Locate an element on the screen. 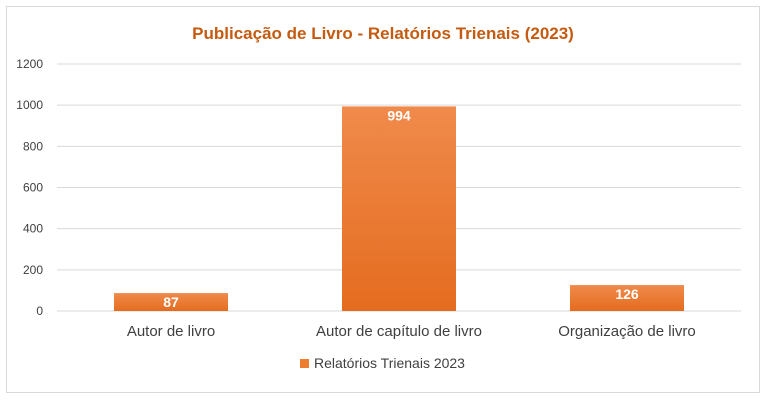 The image size is (768, 403). data-label: 994 is located at coordinates (399, 115).